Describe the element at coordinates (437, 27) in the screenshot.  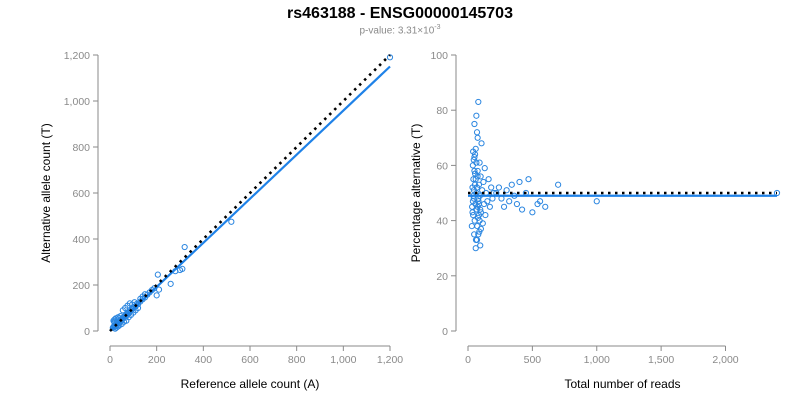
I see `p-value-exponent: -3` at that location.